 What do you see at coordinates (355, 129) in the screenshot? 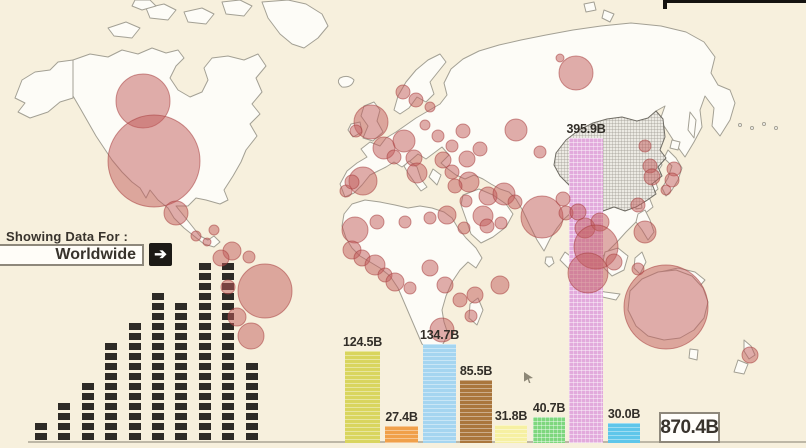
I see `map-ireland` at bounding box center [355, 129].